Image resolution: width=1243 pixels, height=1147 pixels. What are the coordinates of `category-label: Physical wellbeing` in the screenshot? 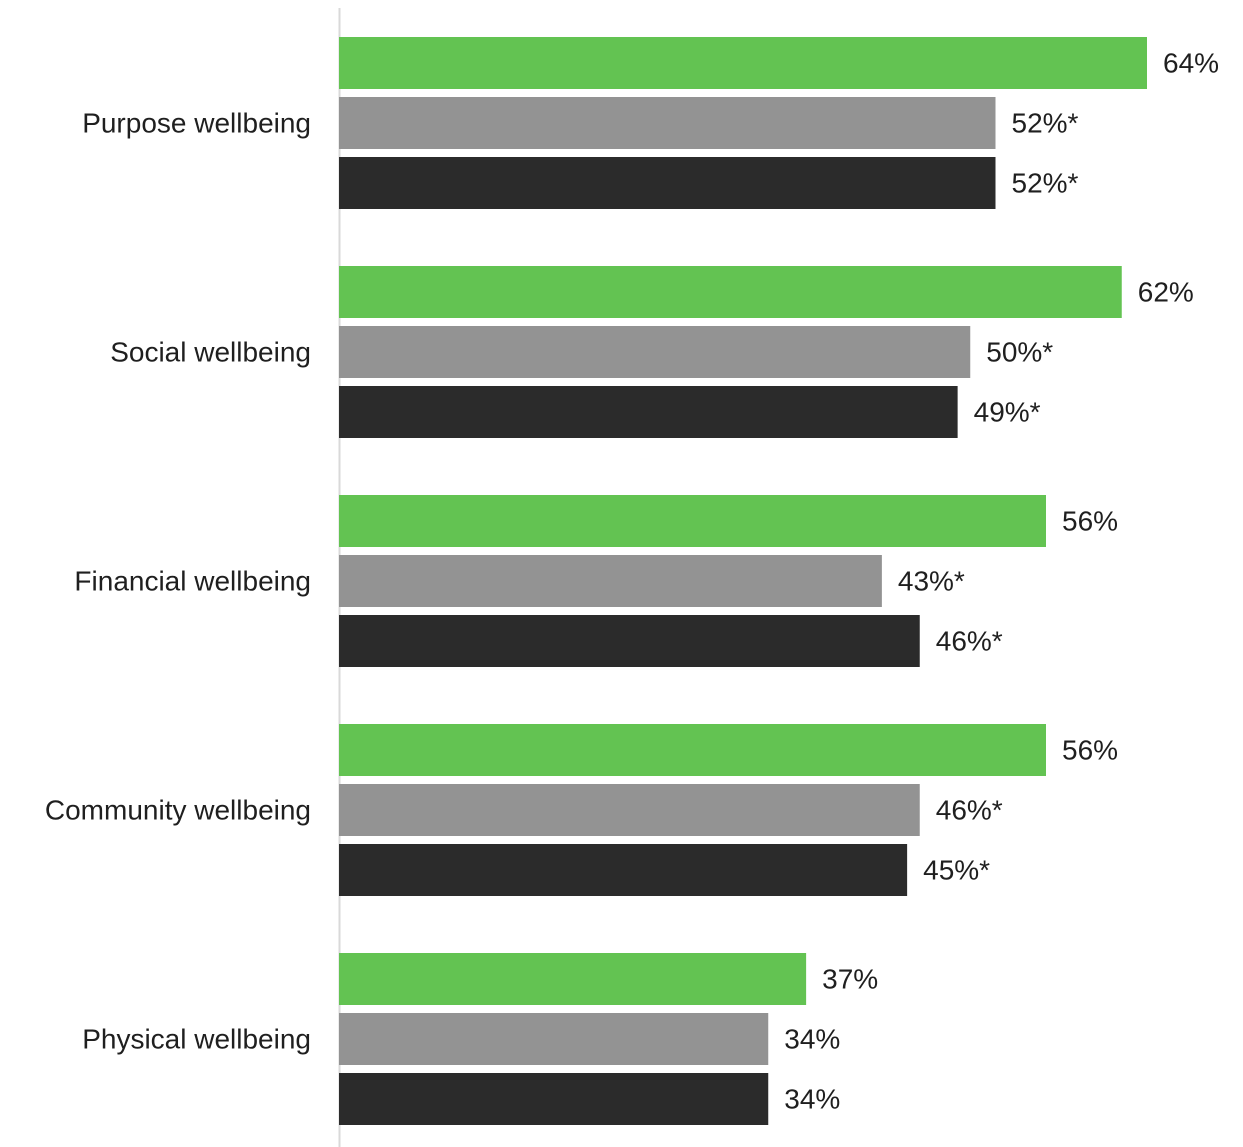 It's located at (196, 1039).